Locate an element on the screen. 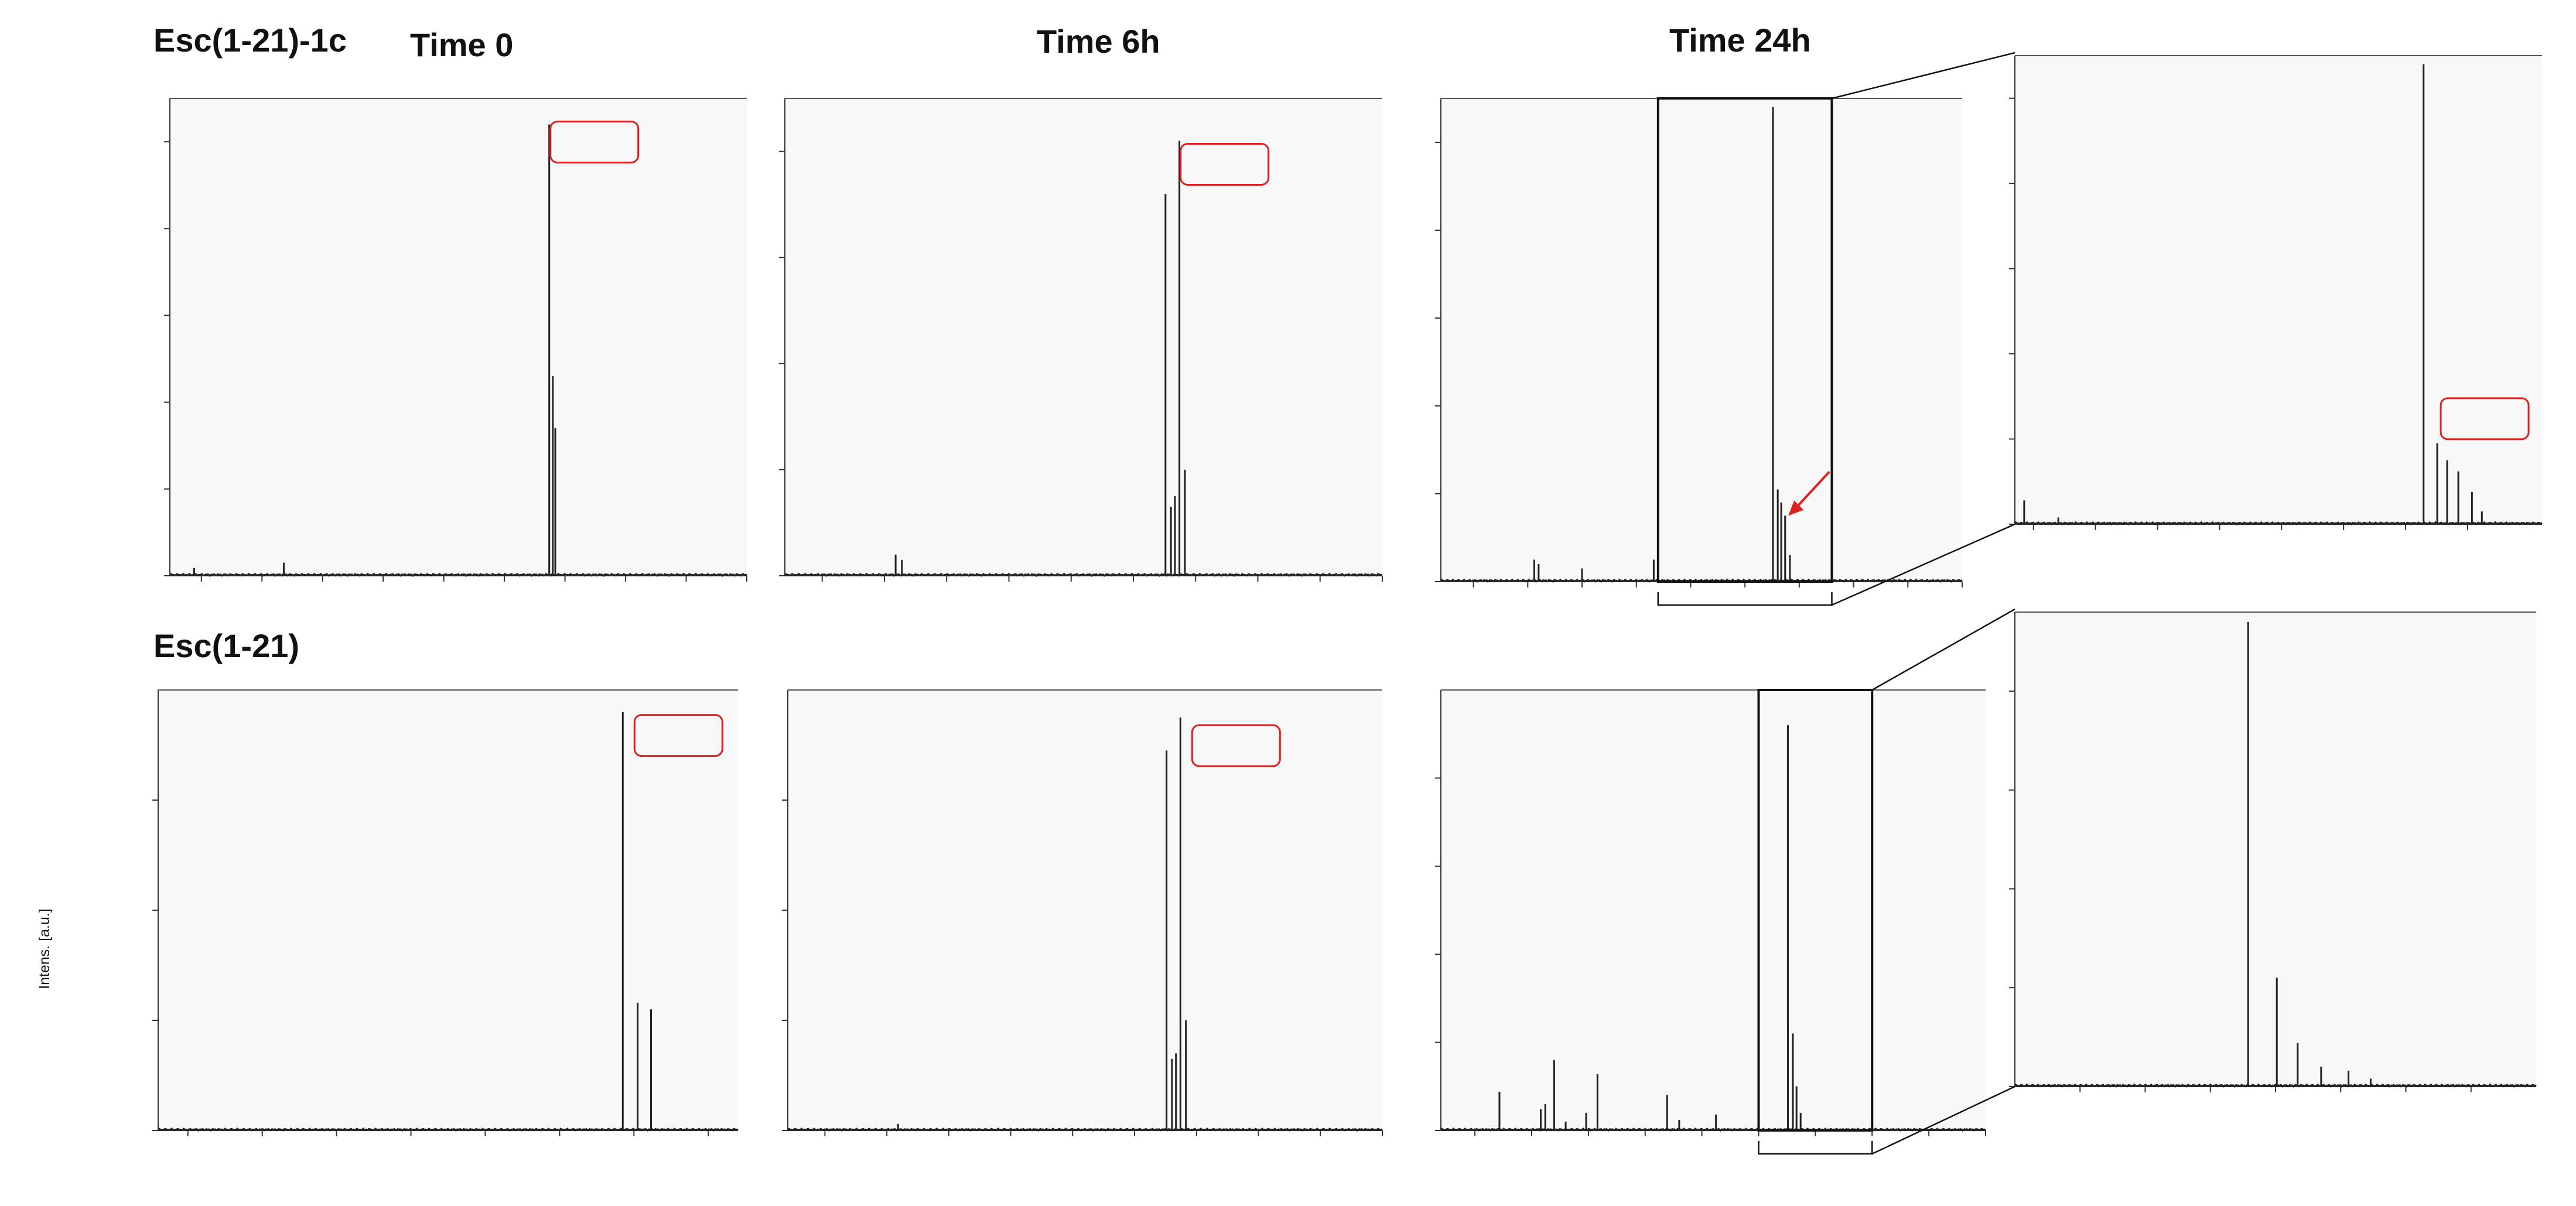  red-arrow-head is located at coordinates (1796, 508).